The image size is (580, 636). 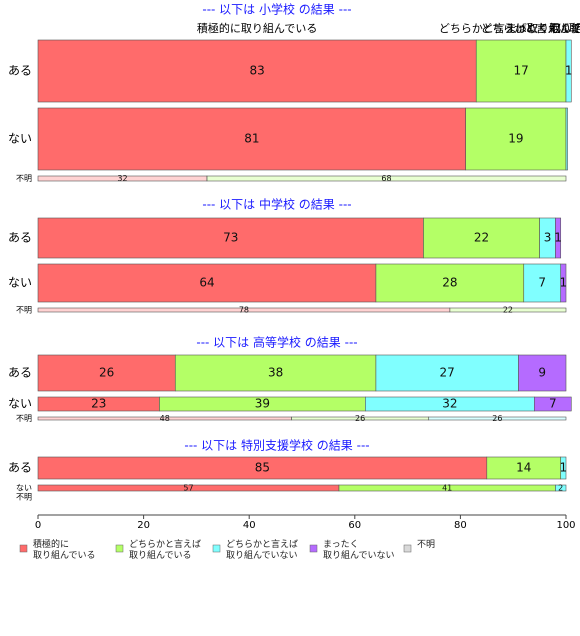 I want to click on value-label: 38, so click(x=275, y=373).